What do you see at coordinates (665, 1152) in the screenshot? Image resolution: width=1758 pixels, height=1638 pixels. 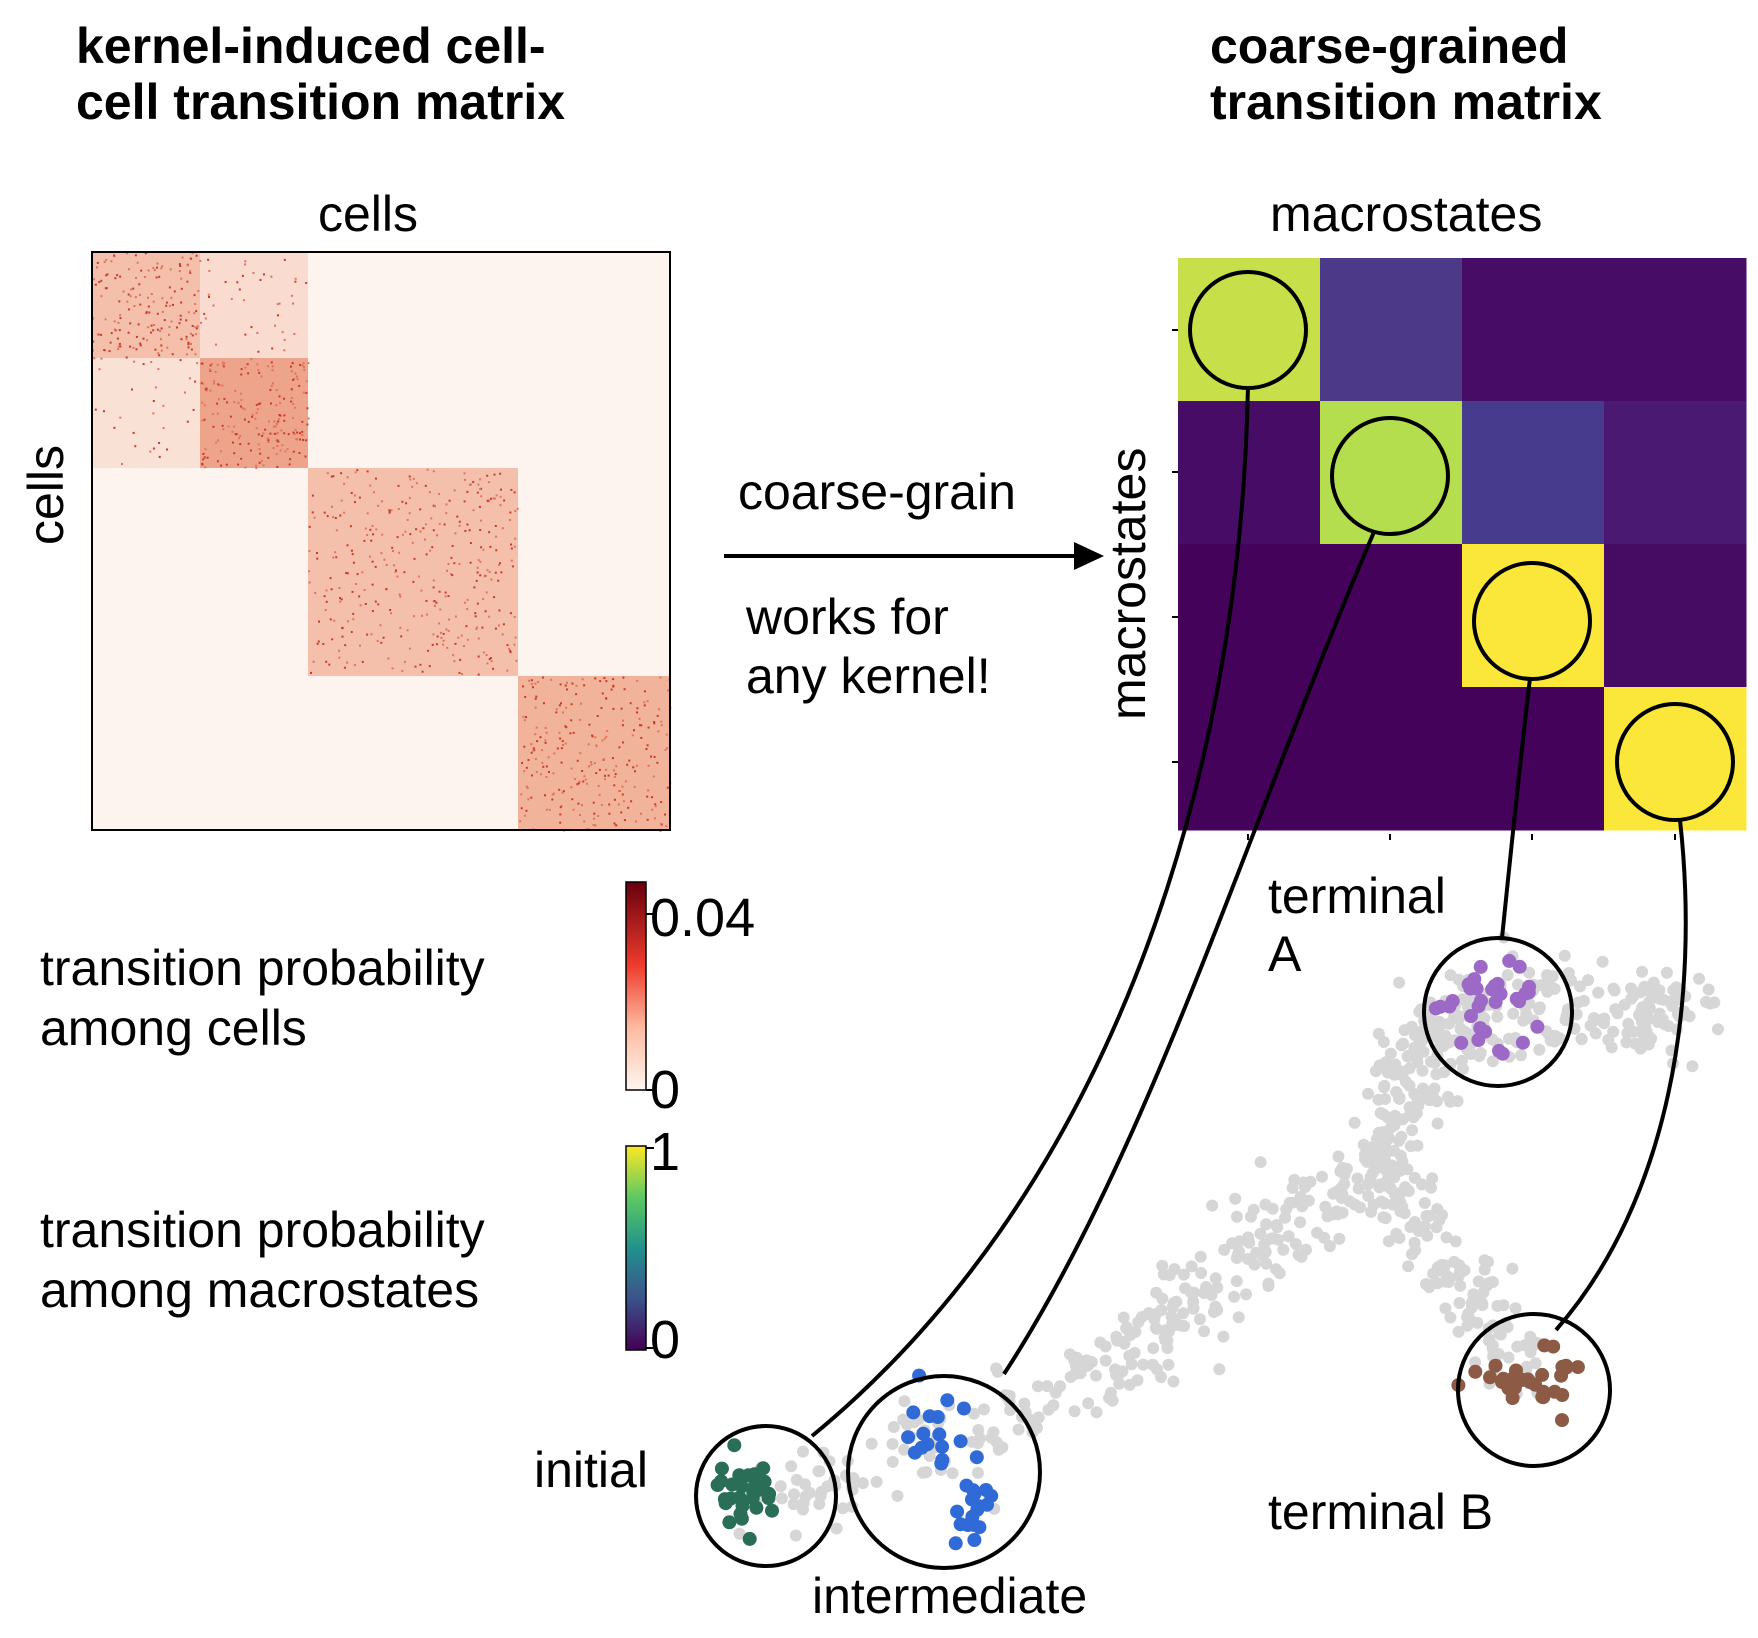 I see `macro-colorbar-max: 1` at bounding box center [665, 1152].